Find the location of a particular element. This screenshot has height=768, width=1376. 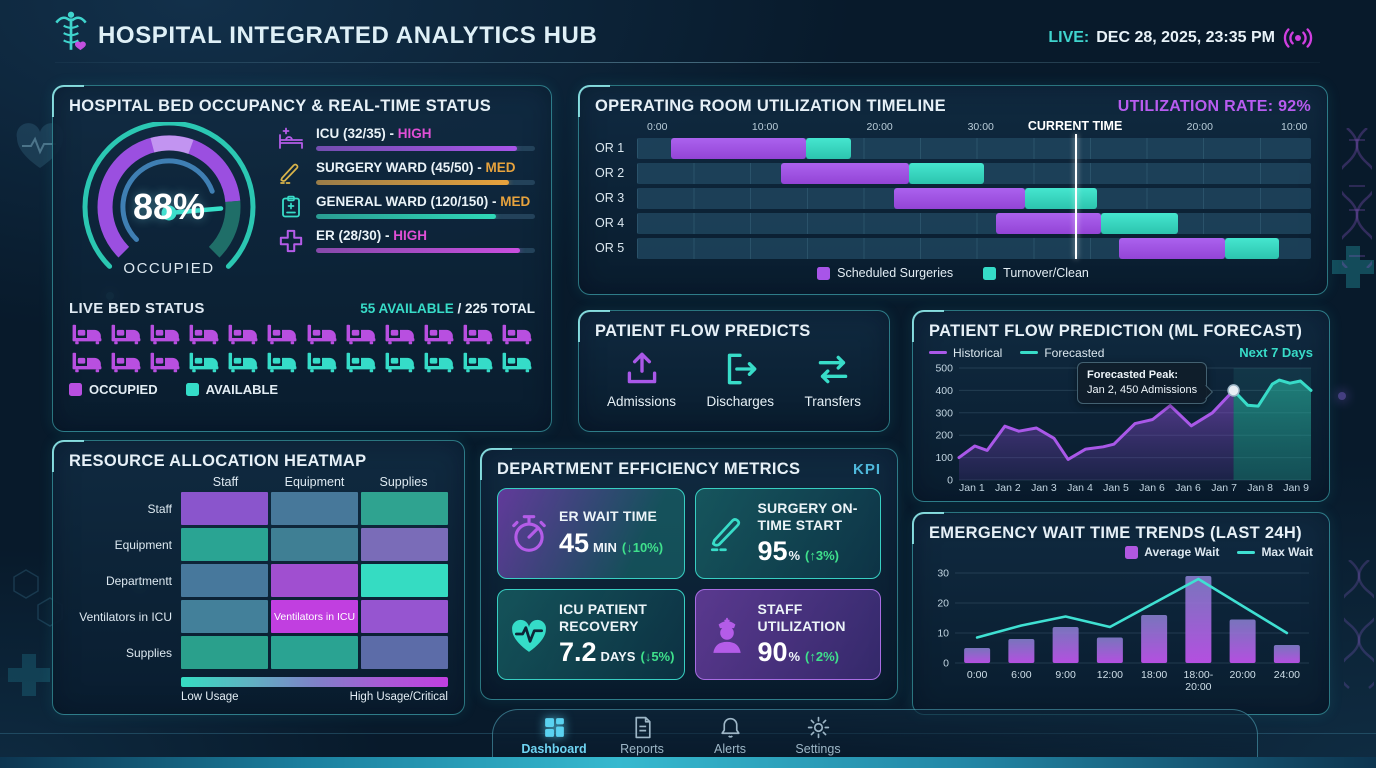

stopwatch-icon is located at coordinates (529, 533).